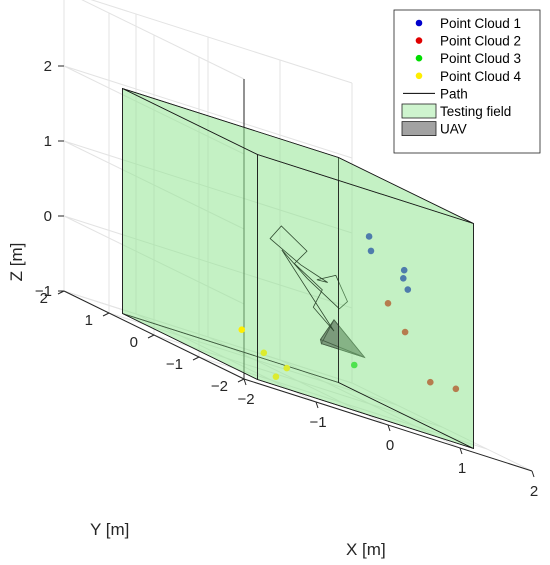  I want to click on x-axis-label: X [m], so click(366, 549).